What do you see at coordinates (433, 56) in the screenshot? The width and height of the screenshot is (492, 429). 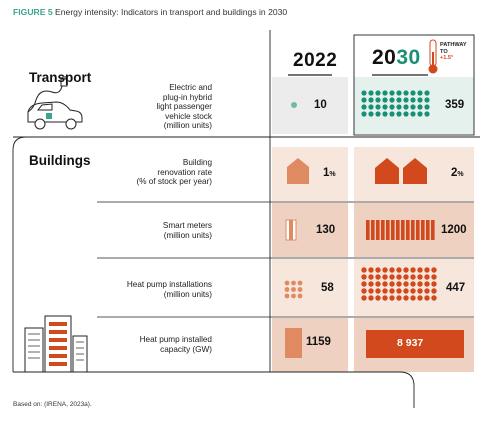 I see `thermometer-icon` at bounding box center [433, 56].